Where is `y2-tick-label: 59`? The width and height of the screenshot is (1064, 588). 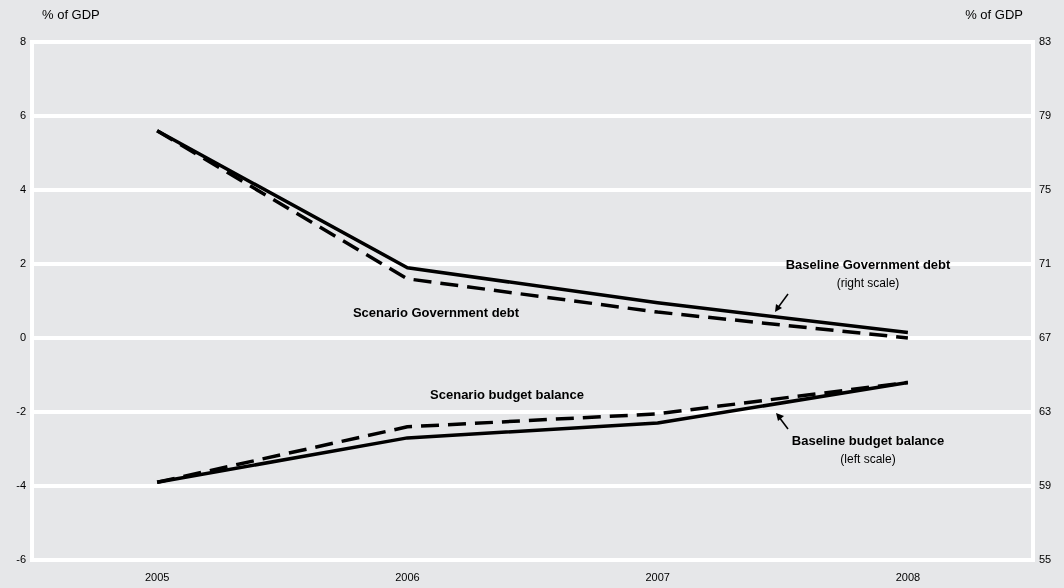
y2-tick-label: 59 is located at coordinates (1045, 485).